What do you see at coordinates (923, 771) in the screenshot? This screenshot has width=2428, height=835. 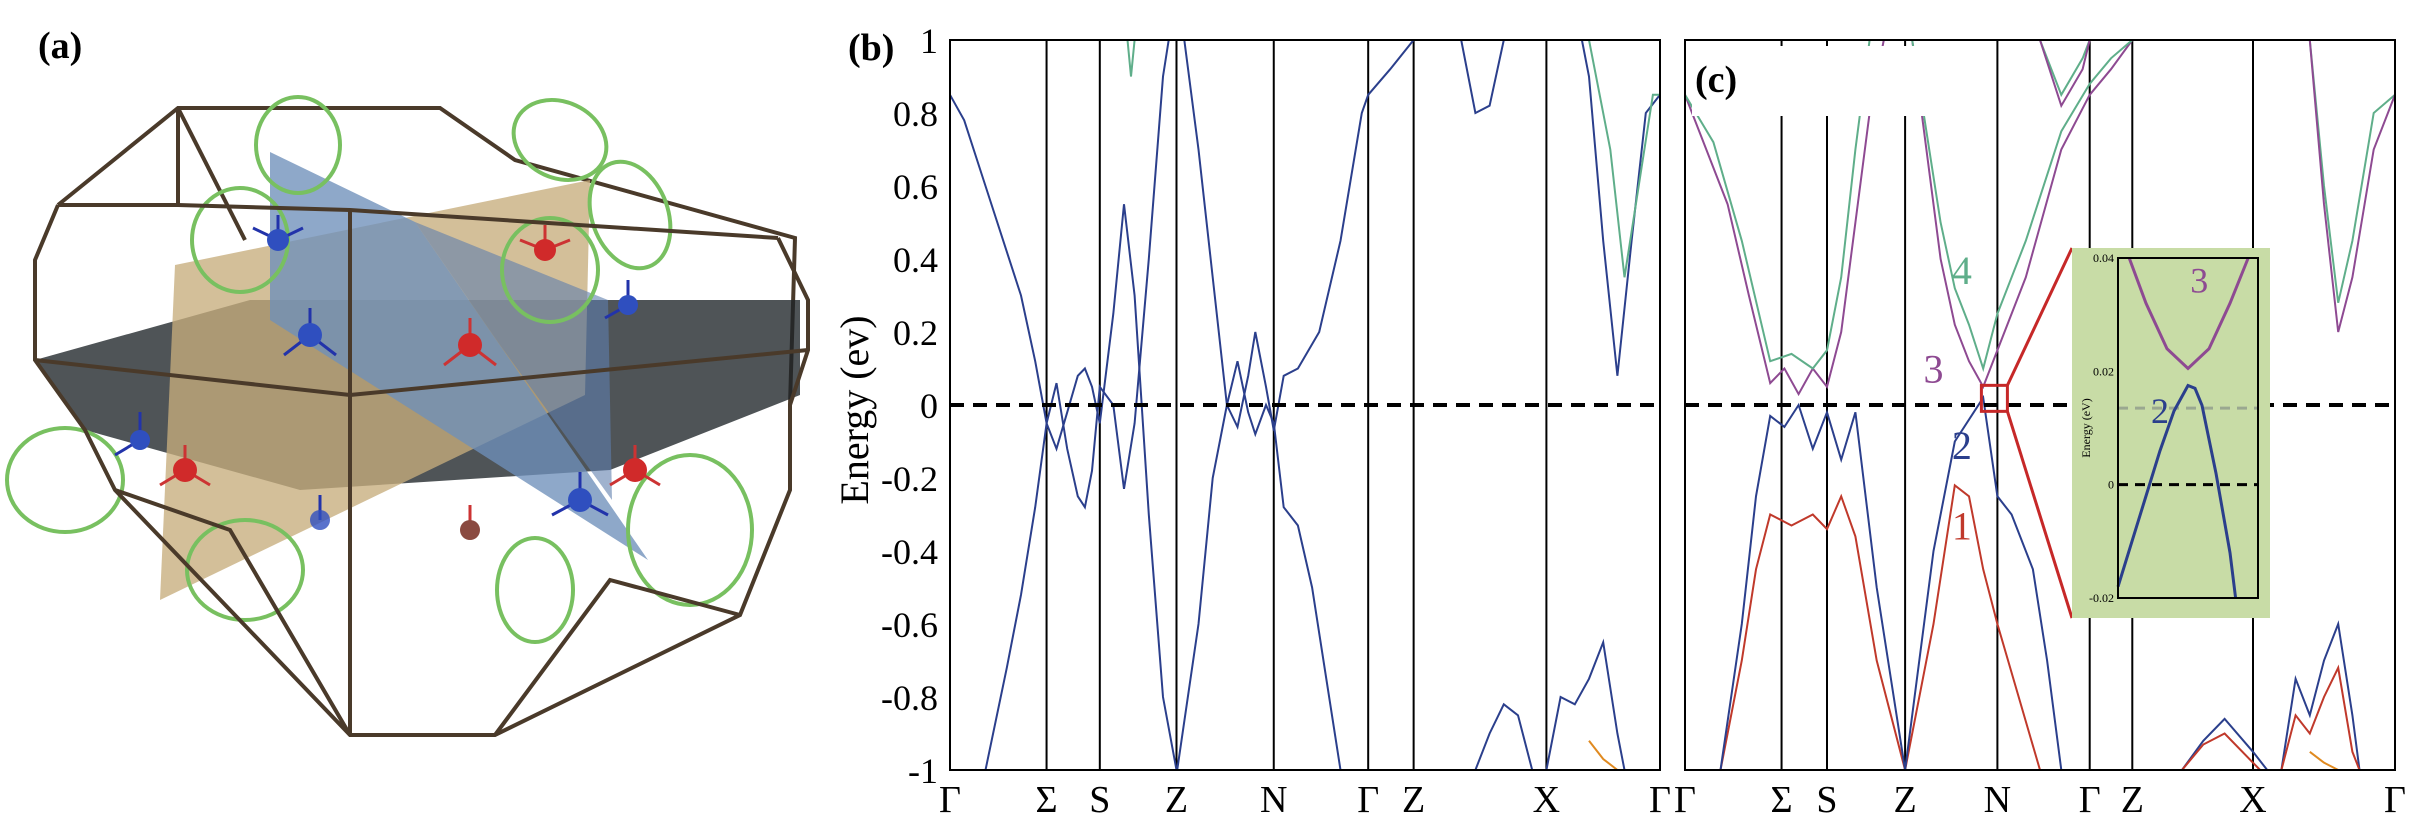 I see `y-tick-label: -1` at bounding box center [923, 771].